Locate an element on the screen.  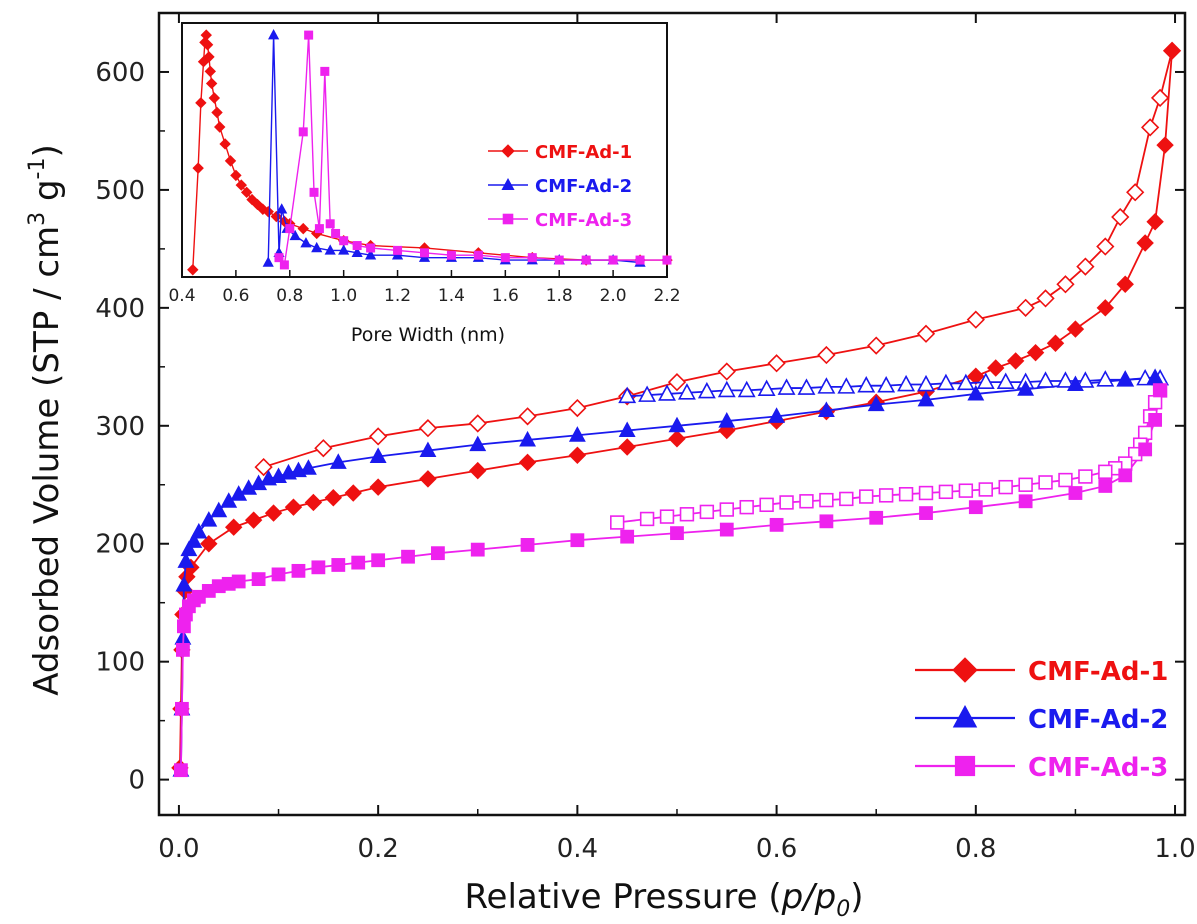
inset-legend: CMF-Ad-1 CMF-Ad-2 CMF-Ad-3 is located at coordinates (560, 186).